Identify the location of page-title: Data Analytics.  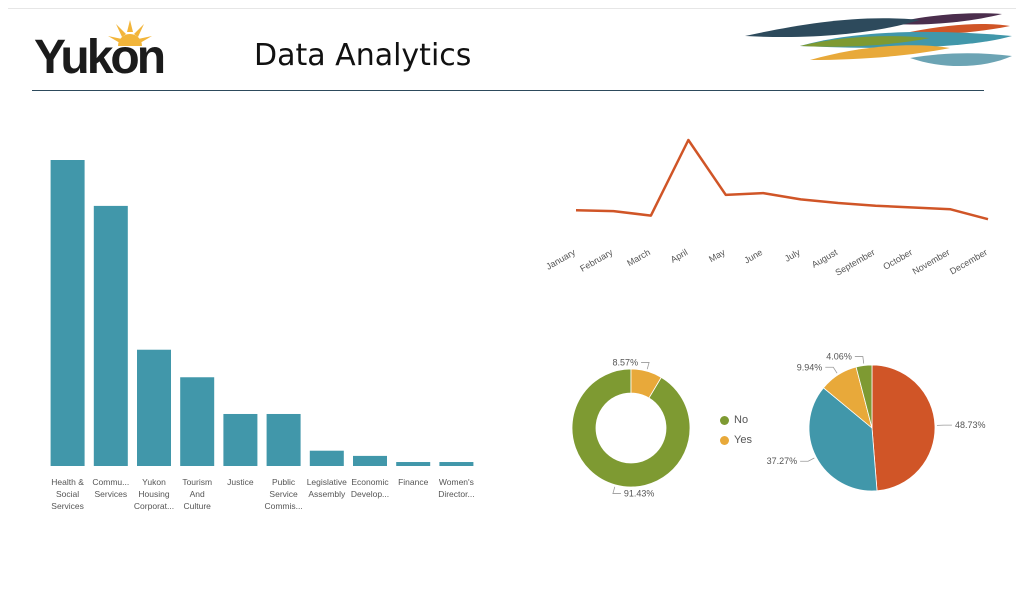
(363, 55).